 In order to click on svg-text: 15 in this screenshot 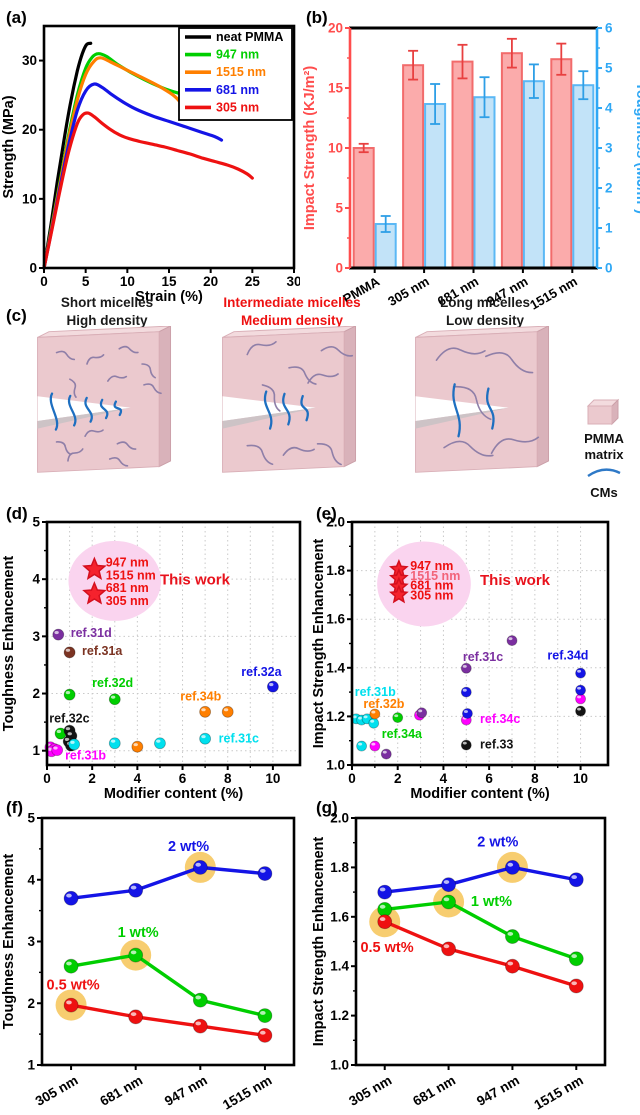, I will do `click(336, 88)`.